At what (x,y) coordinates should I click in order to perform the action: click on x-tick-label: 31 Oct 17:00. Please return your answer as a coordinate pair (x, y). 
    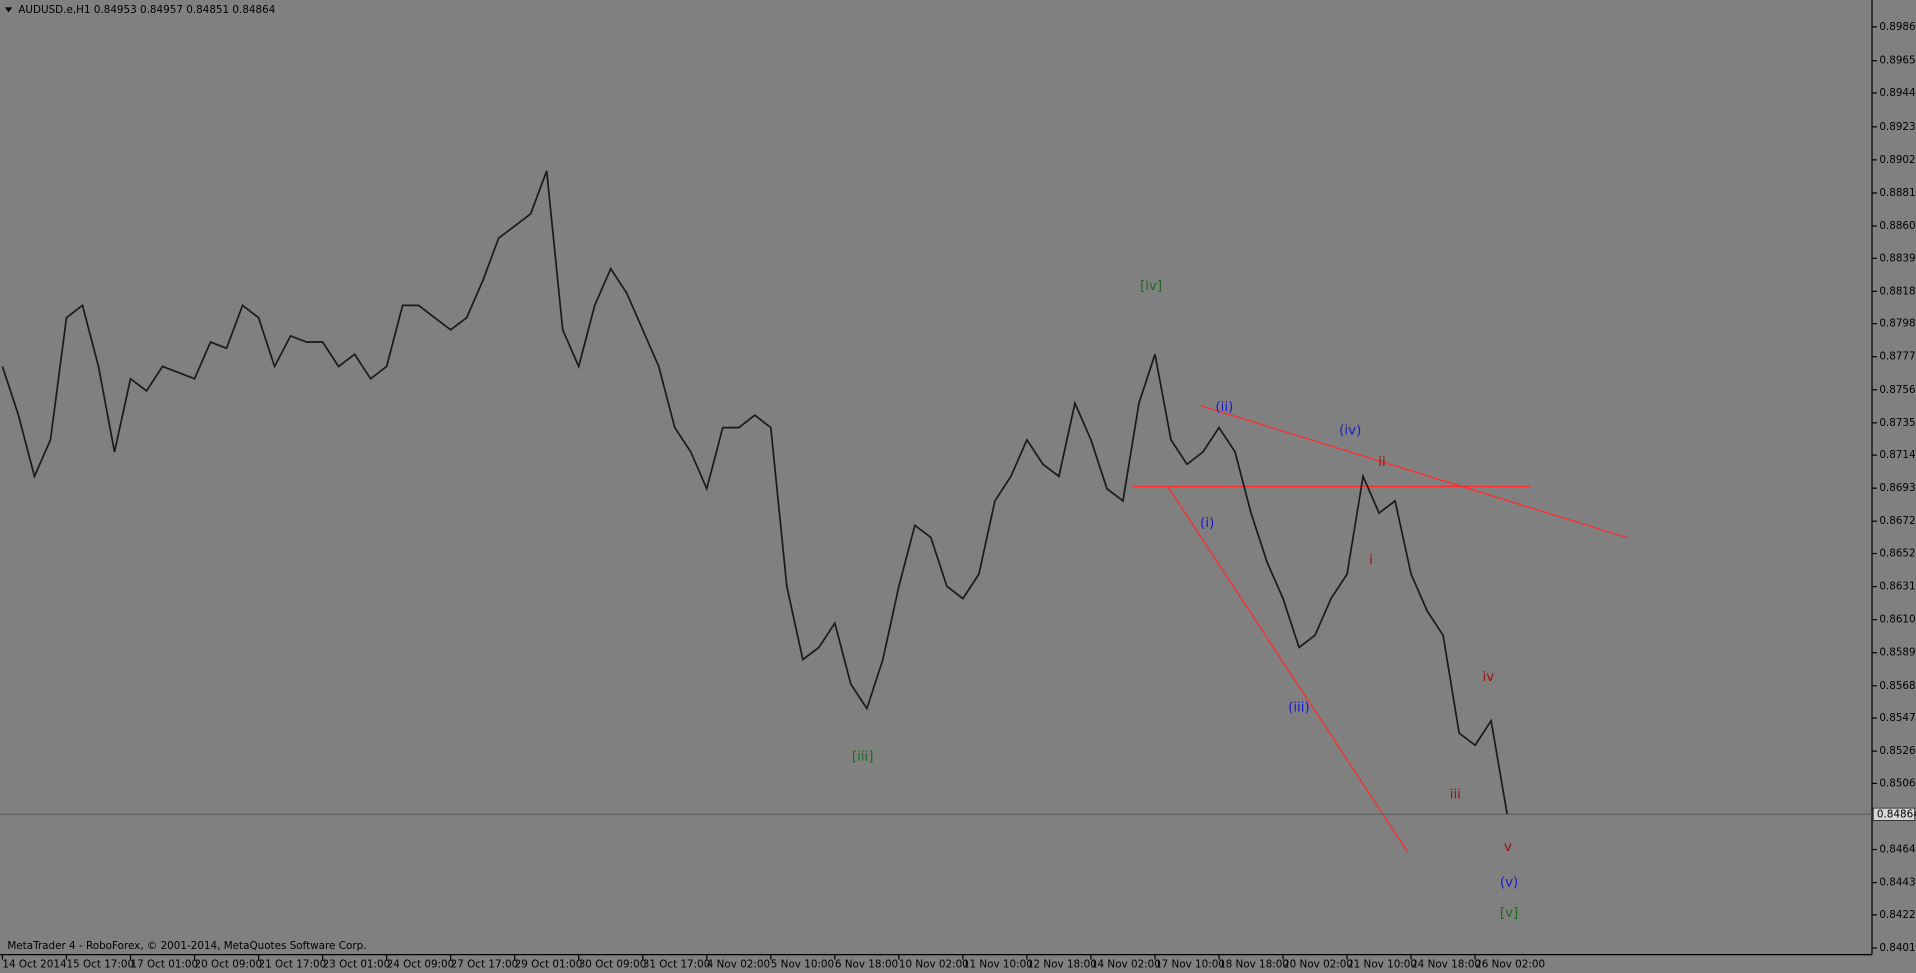
    Looking at the image, I should click on (677, 964).